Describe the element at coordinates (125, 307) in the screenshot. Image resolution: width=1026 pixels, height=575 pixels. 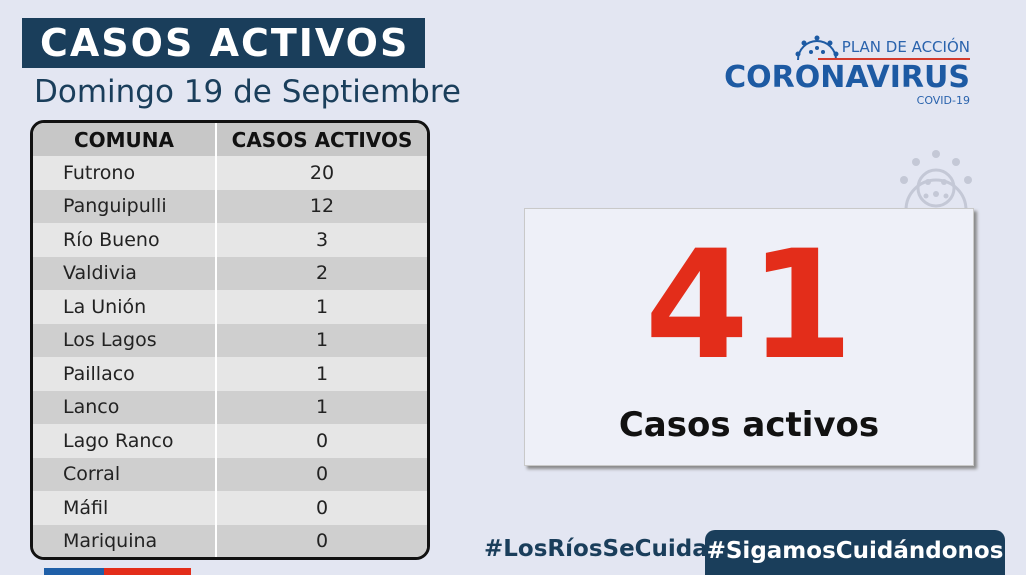
I see `comuna-cell: La Unión` at that location.